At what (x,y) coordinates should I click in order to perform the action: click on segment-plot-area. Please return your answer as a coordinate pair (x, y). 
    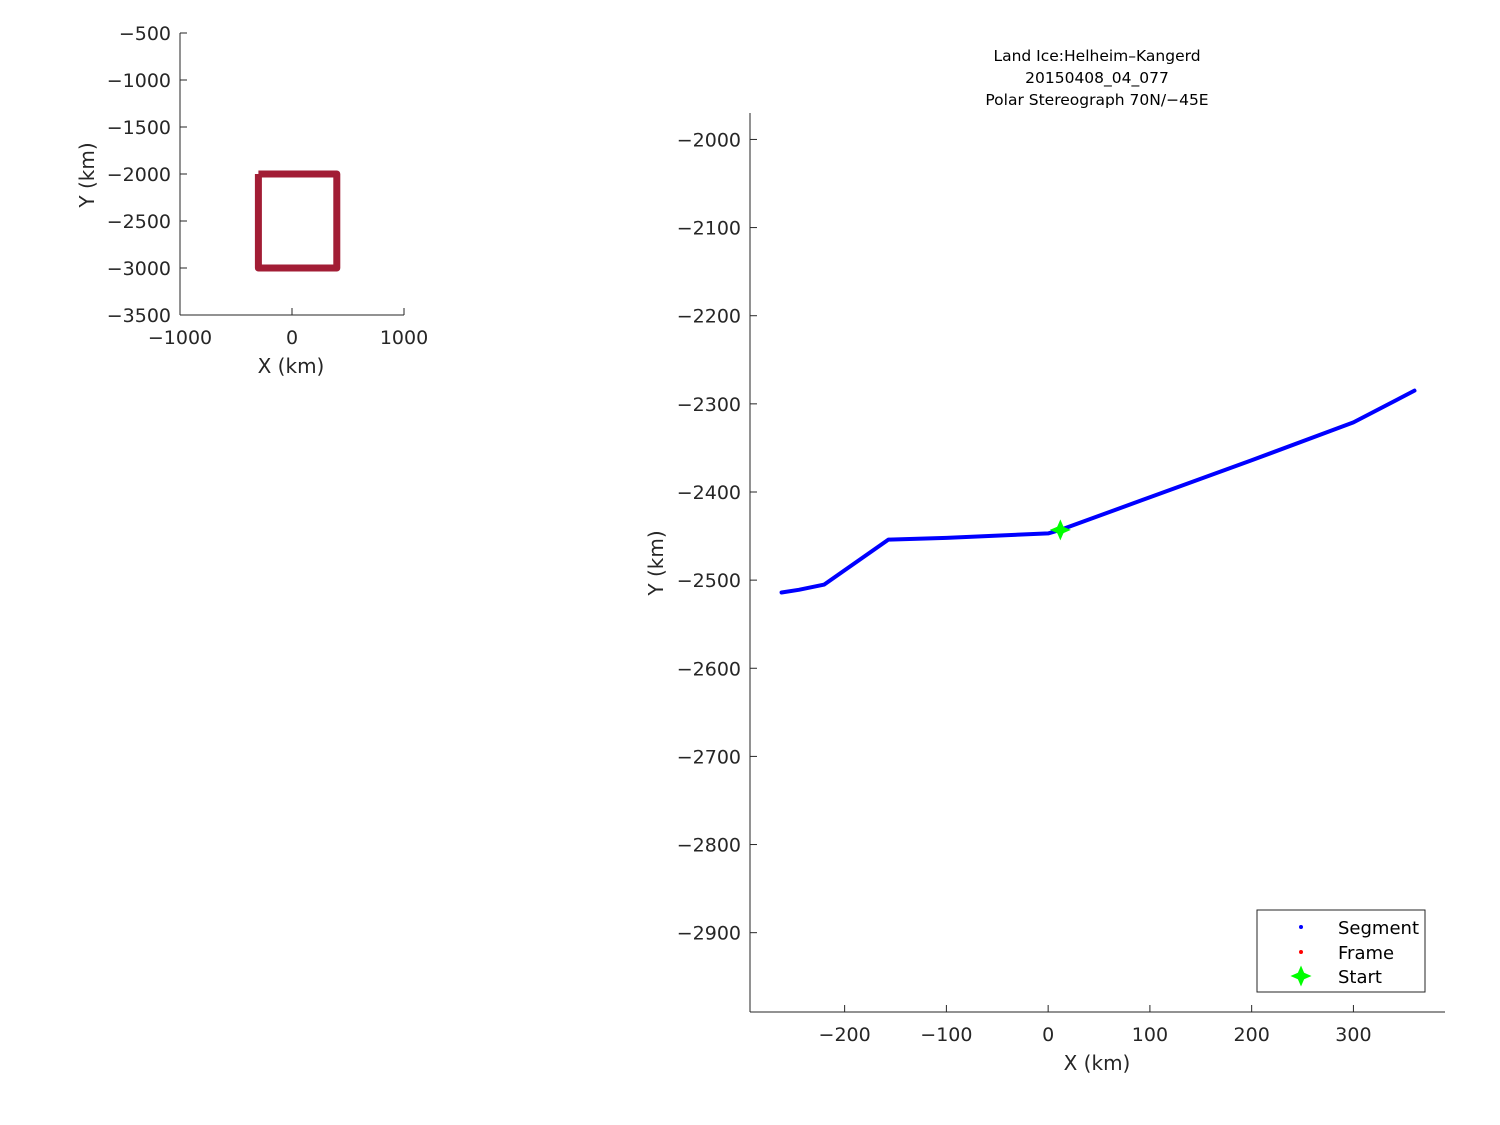
    Looking at the image, I should click on (1098, 491).